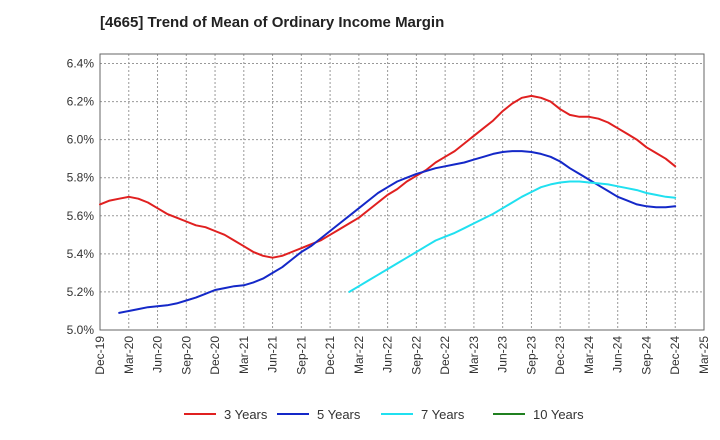 The height and width of the screenshot is (440, 720). Describe the element at coordinates (339, 414) in the screenshot. I see `legend-label-5-years: 5 Years` at that location.